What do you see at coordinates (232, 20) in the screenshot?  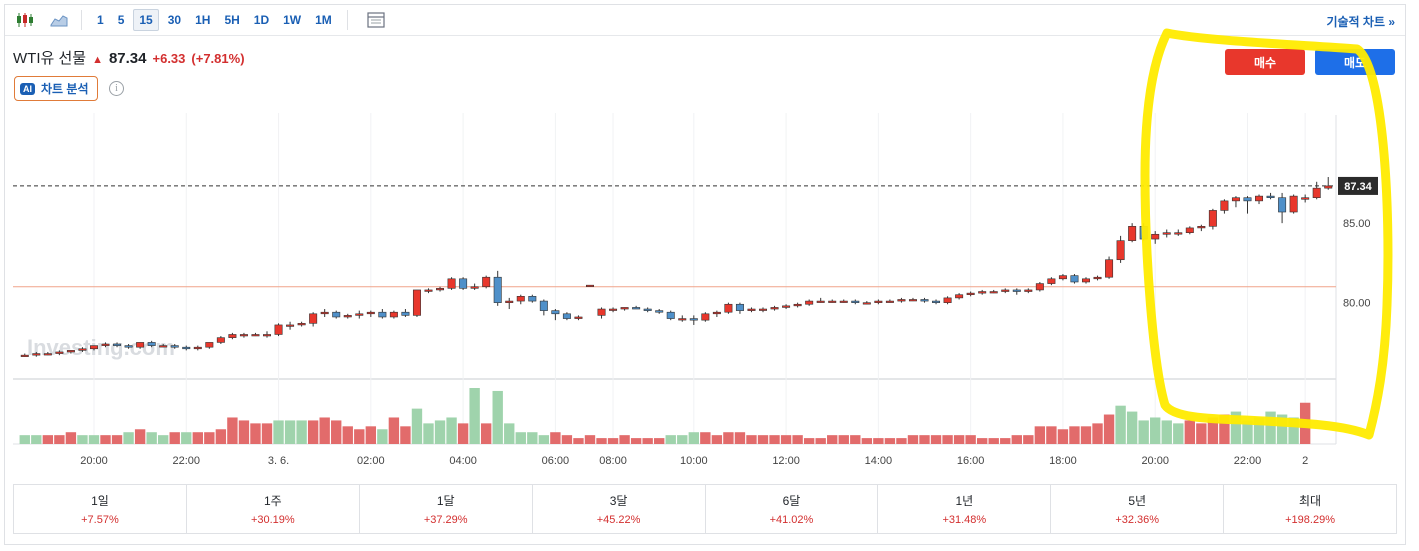 I see `timeframe-5h: 5H` at bounding box center [232, 20].